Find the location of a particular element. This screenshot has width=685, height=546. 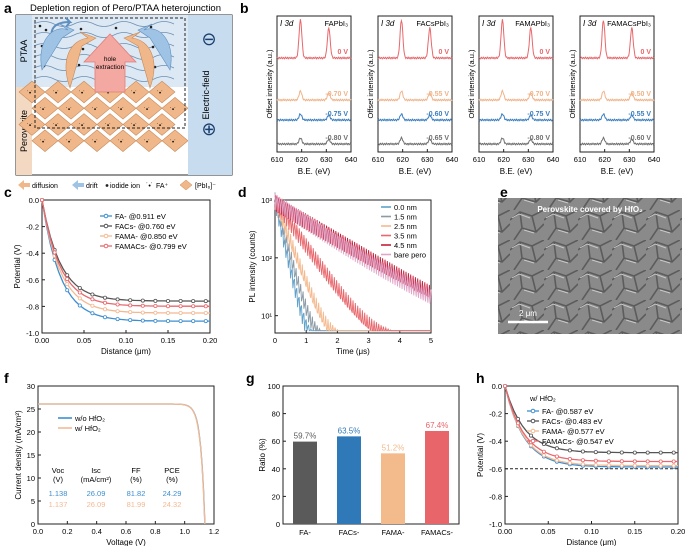

ytick-label: 100 is located at coordinates (273, 386).